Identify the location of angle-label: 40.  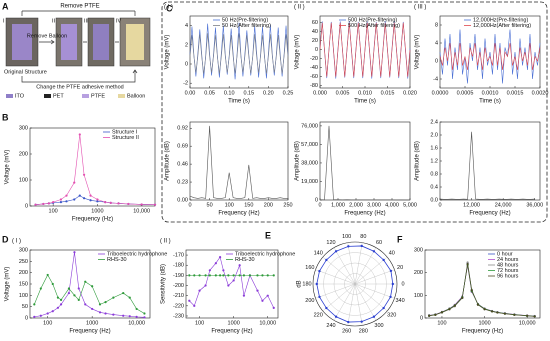
(392, 254).